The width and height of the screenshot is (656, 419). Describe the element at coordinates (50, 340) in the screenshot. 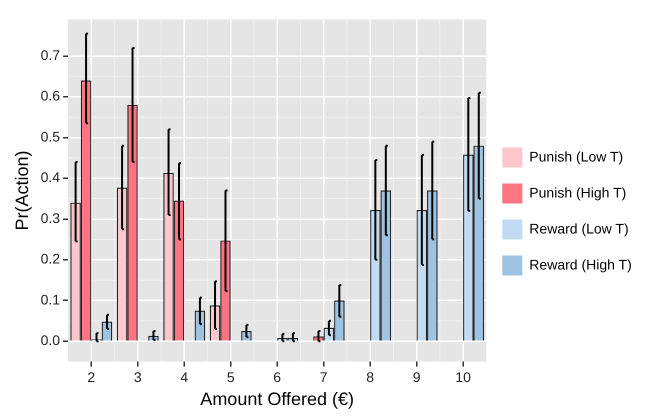

I see `y-tick-label: 0.0` at that location.